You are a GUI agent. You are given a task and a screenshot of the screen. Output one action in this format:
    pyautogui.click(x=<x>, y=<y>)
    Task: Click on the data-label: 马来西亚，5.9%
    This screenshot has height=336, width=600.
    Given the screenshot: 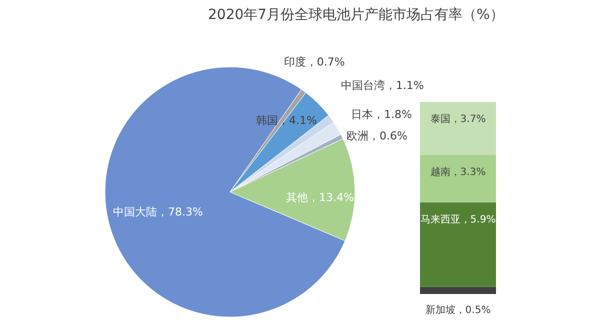 What is the action you would take?
    pyautogui.click(x=458, y=219)
    